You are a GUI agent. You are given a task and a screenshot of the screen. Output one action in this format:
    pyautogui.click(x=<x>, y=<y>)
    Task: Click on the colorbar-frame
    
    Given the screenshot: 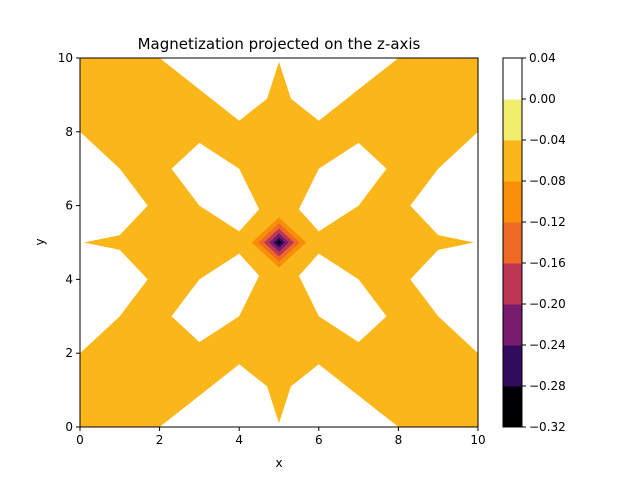 What is the action you would take?
    pyautogui.click(x=512, y=242)
    